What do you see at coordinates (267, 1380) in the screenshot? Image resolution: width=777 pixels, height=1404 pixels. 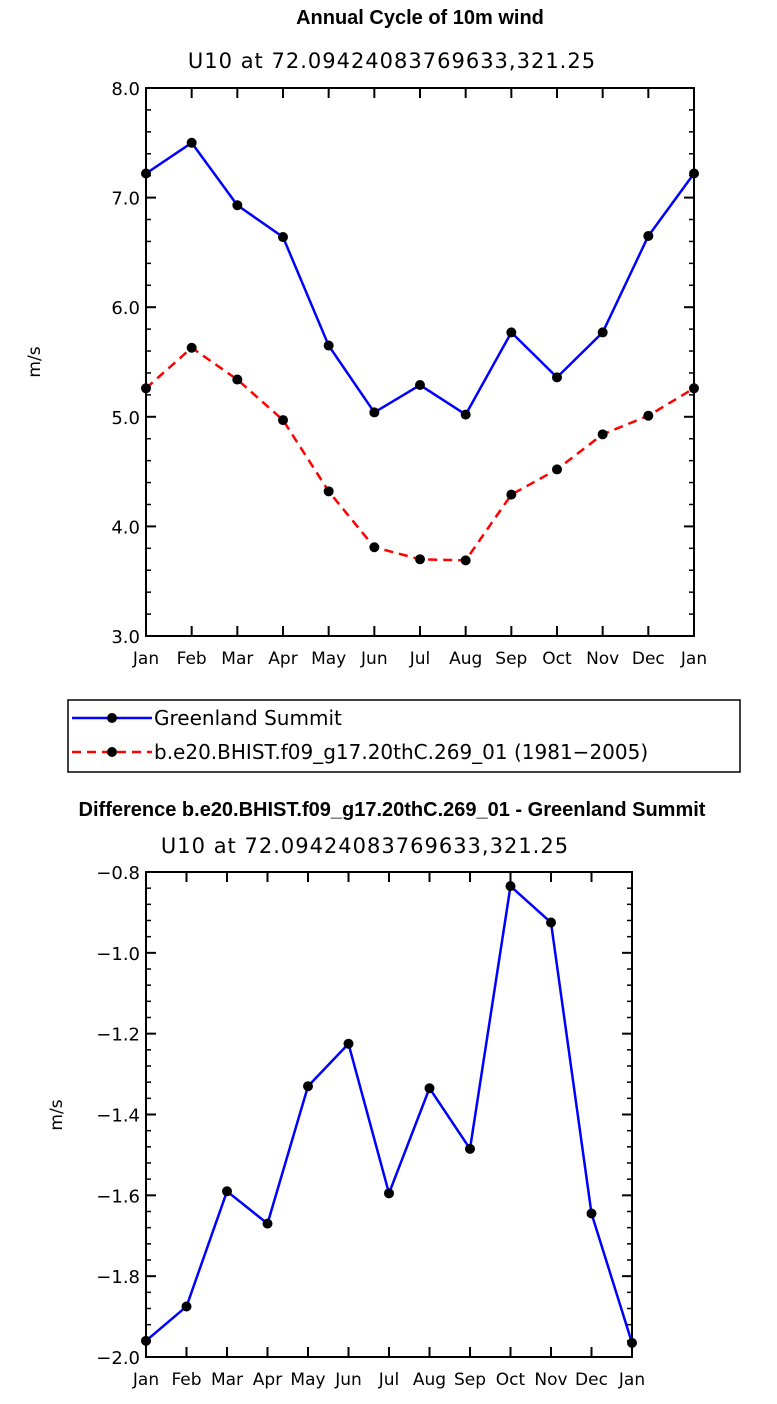 I see `chart2-xtick-label: Apr` at bounding box center [267, 1380].